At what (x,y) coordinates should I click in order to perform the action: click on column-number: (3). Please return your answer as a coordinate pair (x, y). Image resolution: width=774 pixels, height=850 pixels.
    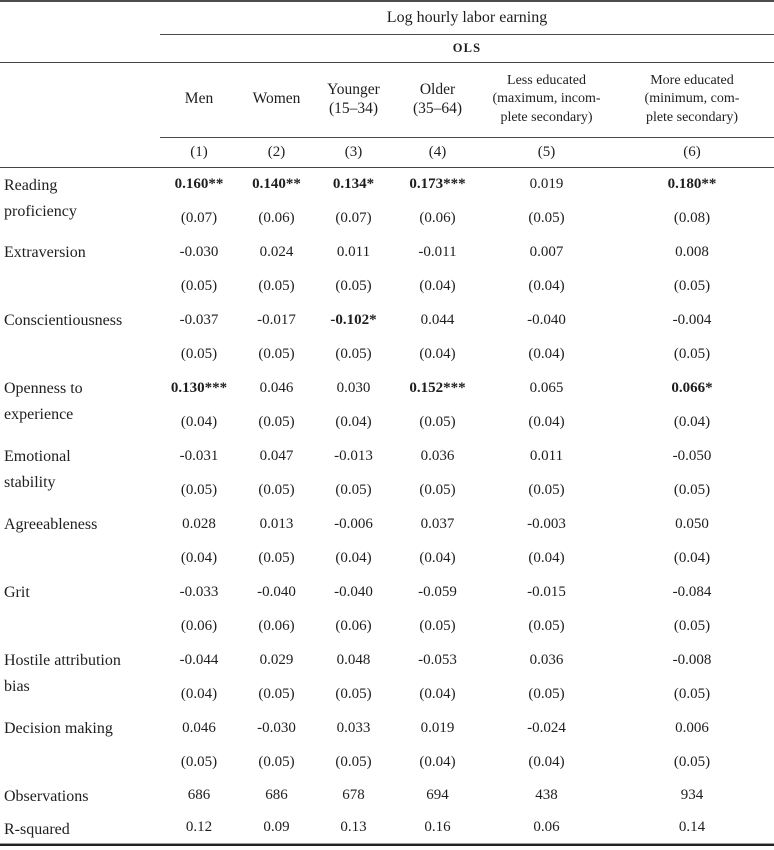
    Looking at the image, I should click on (353, 152).